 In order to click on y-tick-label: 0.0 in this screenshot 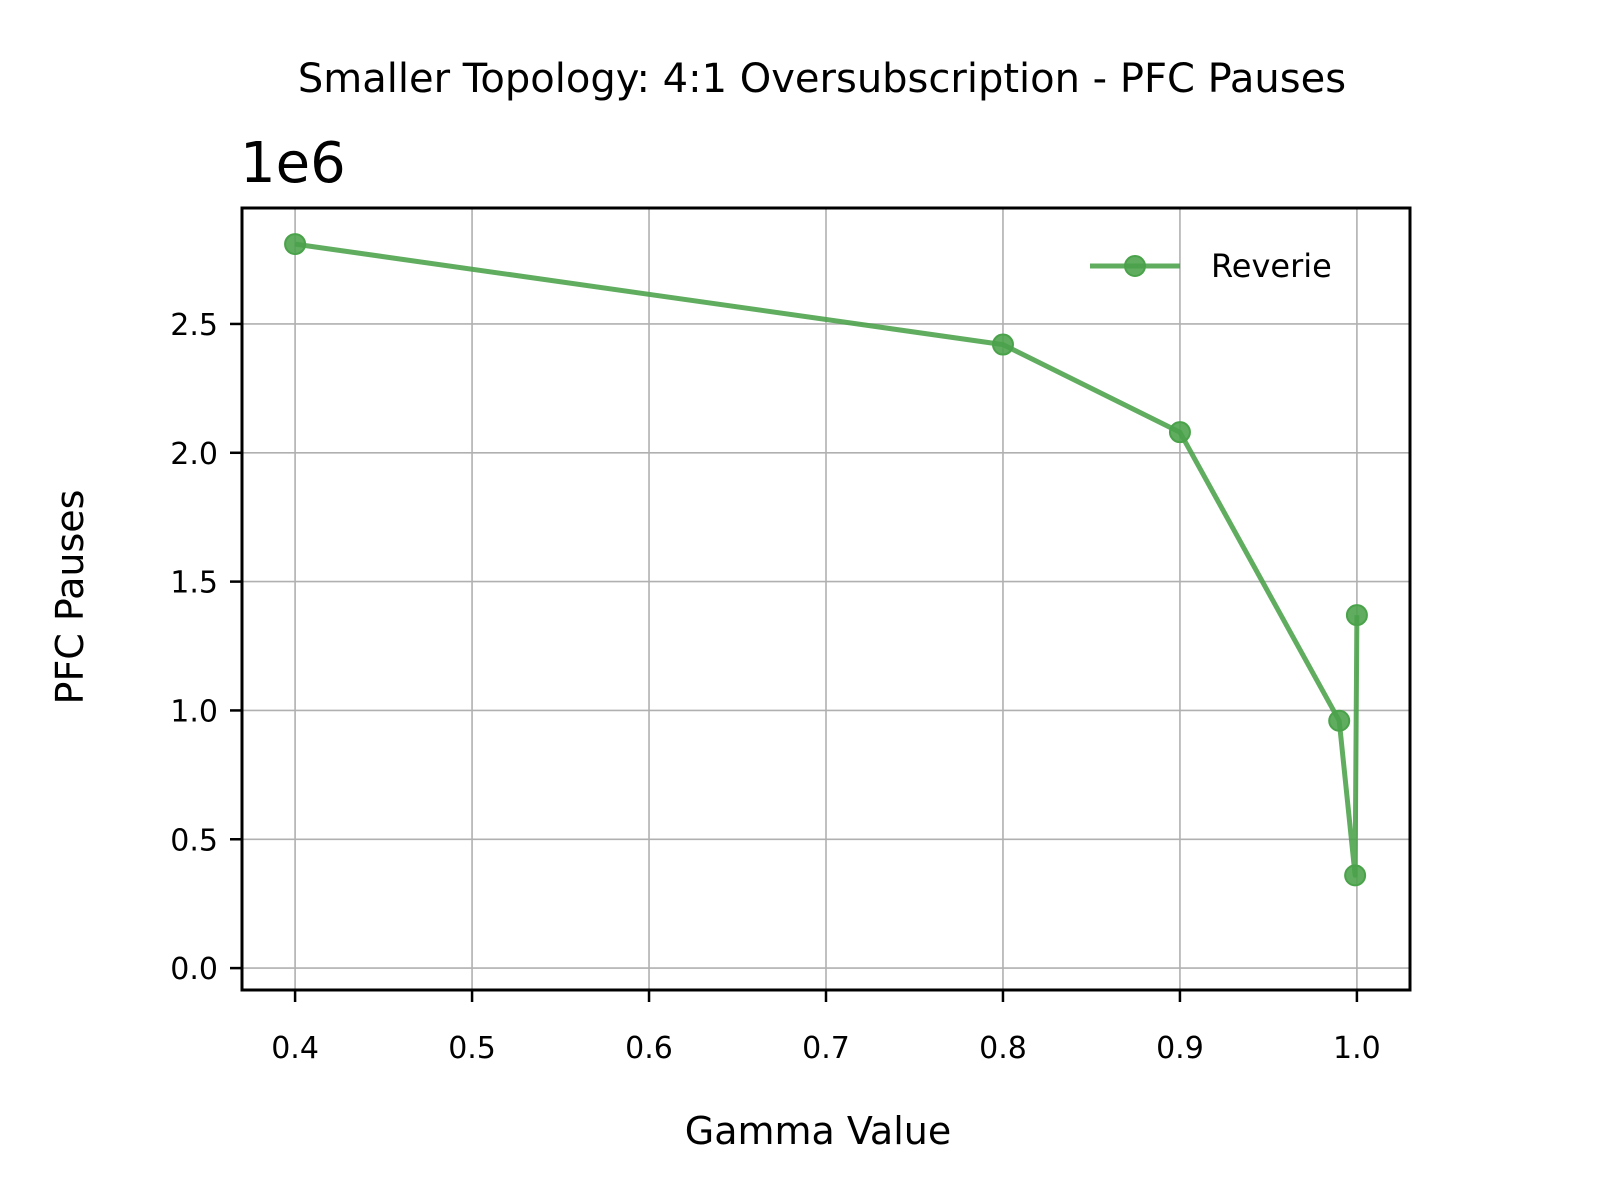, I will do `click(194, 969)`.